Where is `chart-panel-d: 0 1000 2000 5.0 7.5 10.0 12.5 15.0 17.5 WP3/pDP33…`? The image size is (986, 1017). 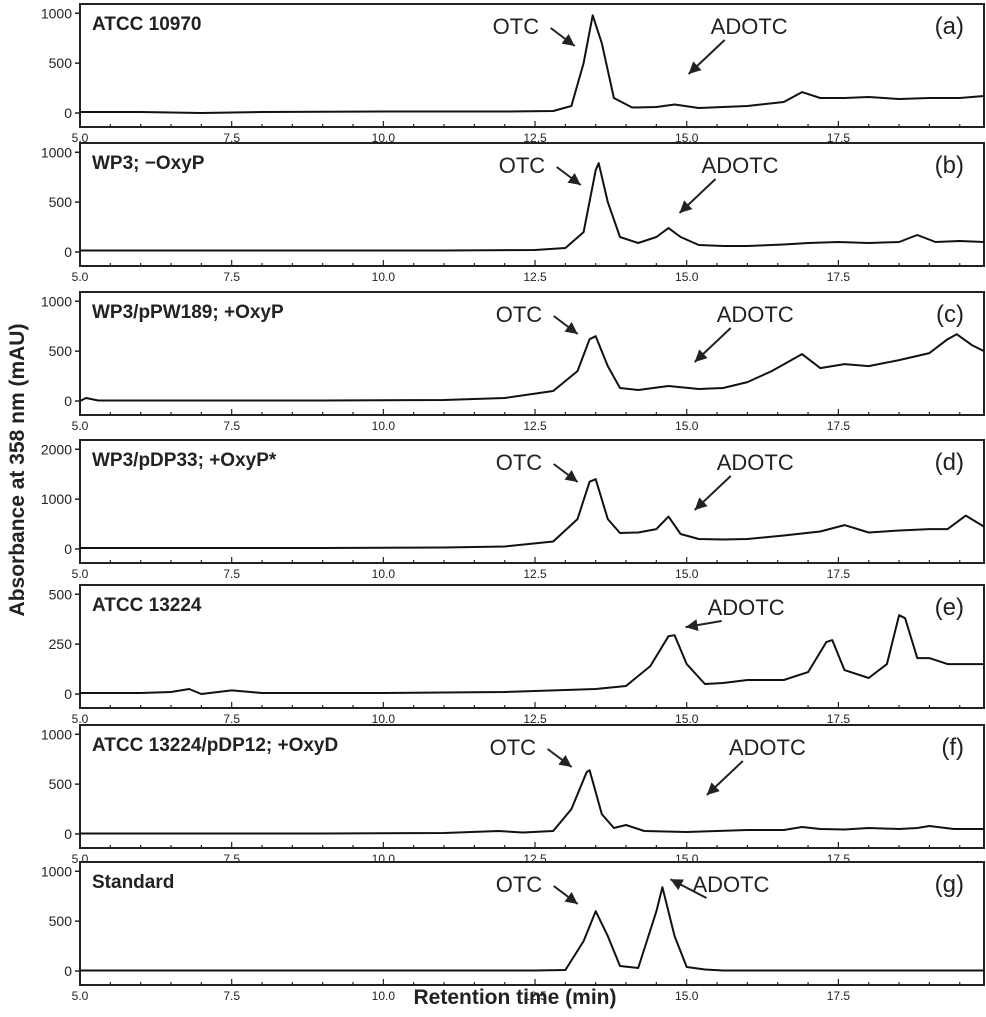 chart-panel-d: 0 1000 2000 5.0 7.5 10.0 12.5 15.0 17.5 WP3/pDP33… is located at coordinates (513, 510).